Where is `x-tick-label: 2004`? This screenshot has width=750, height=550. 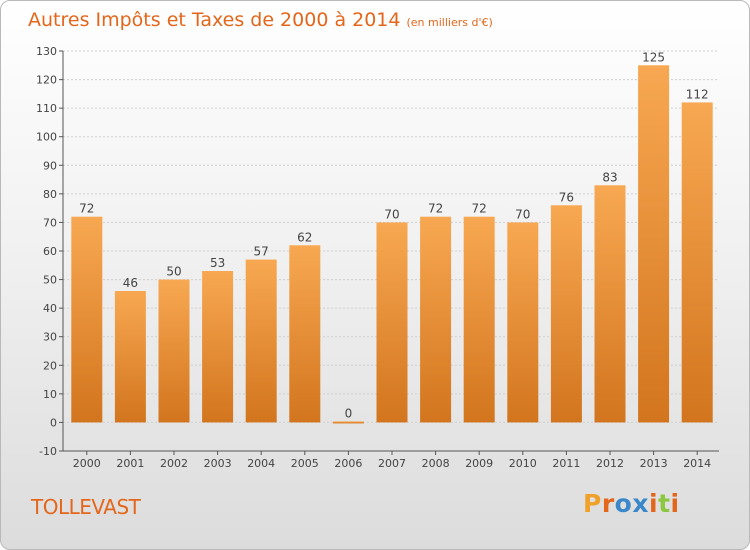
x-tick-label: 2004 is located at coordinates (261, 463).